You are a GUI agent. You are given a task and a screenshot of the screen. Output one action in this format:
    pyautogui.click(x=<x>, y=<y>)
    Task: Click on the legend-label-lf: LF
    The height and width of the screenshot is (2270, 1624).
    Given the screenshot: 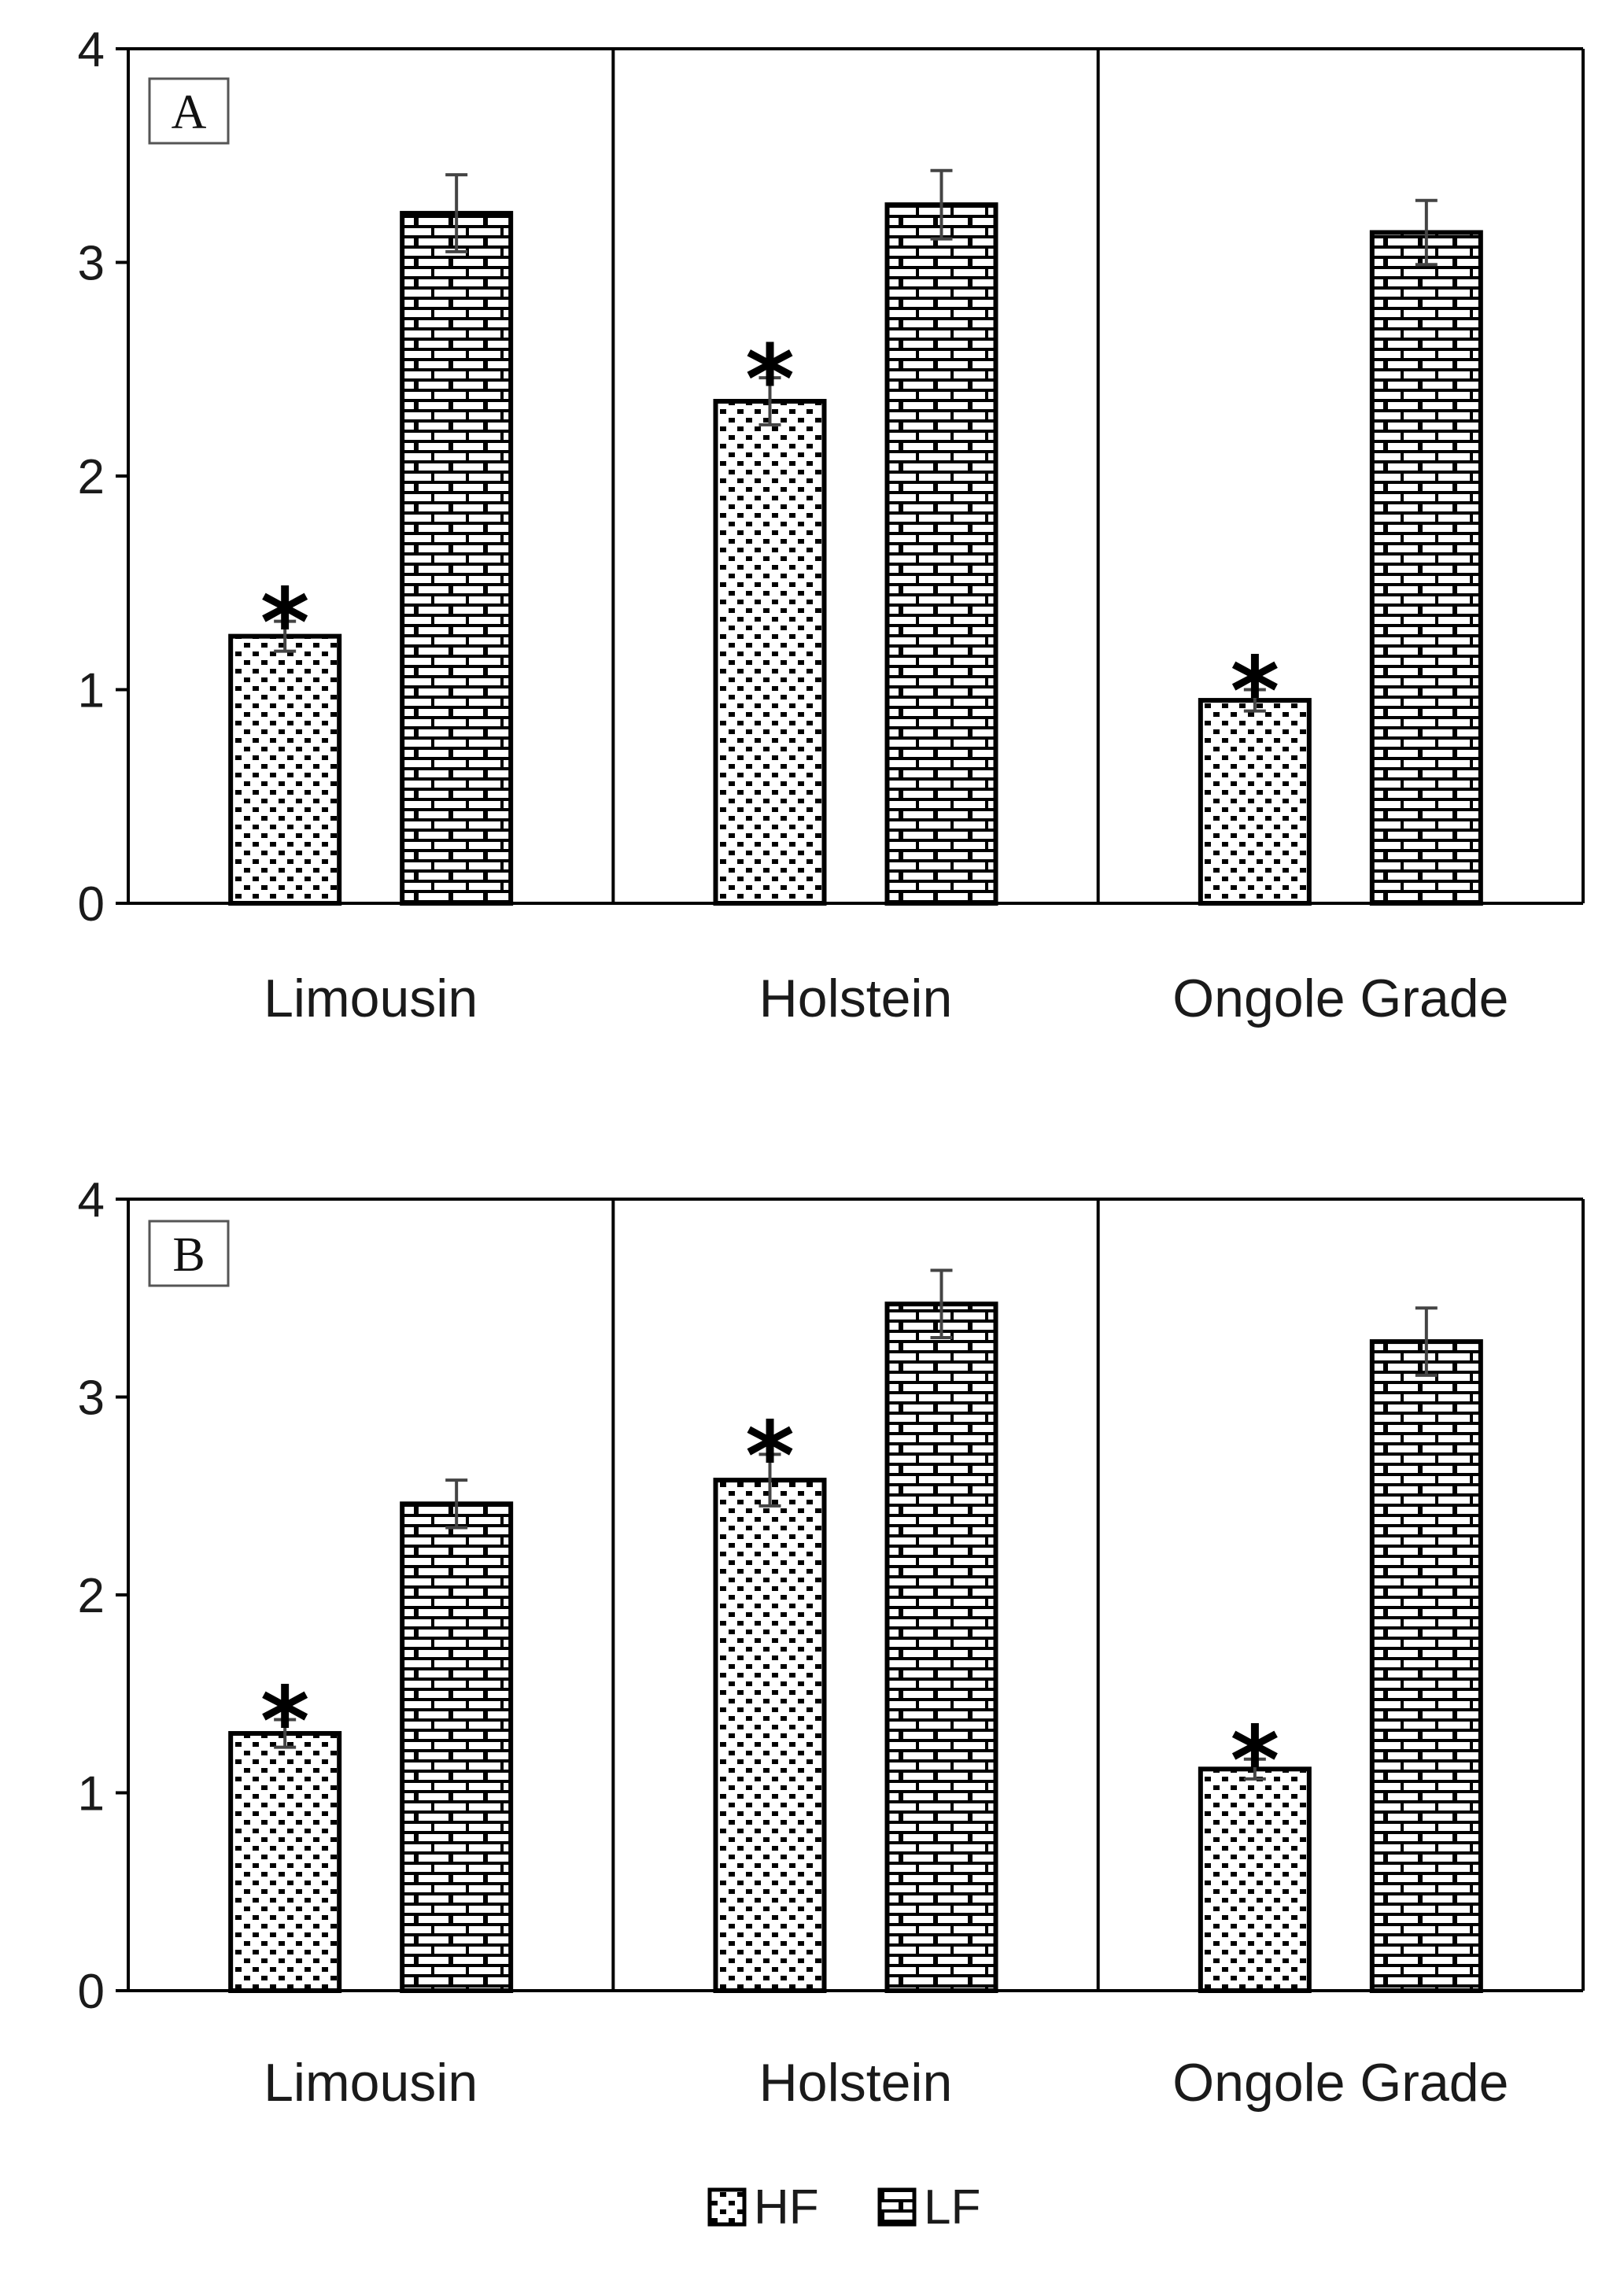 What is the action you would take?
    pyautogui.click(x=952, y=2207)
    